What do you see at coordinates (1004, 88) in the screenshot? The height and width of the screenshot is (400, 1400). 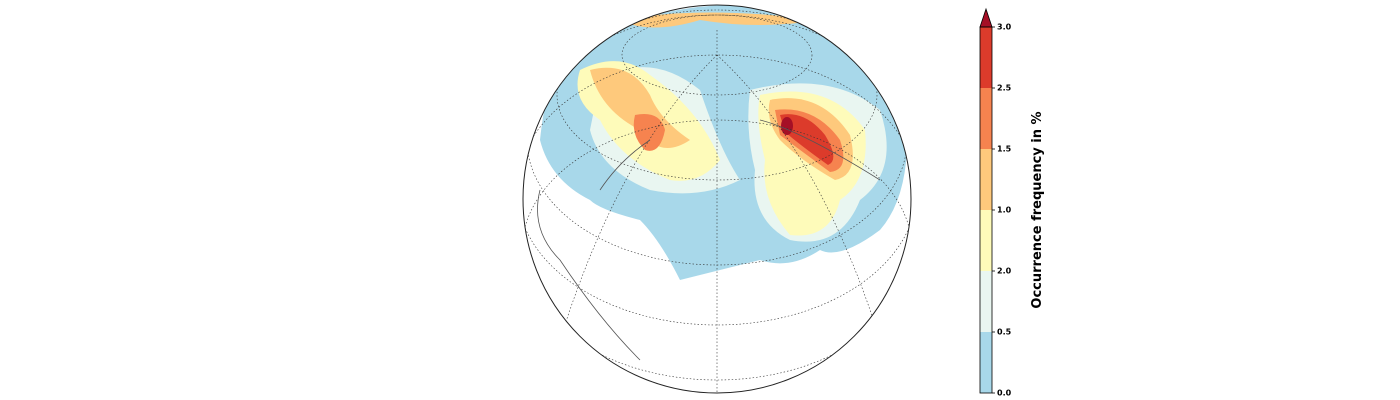 I see `colorbar-tick-label: 2.5` at bounding box center [1004, 88].